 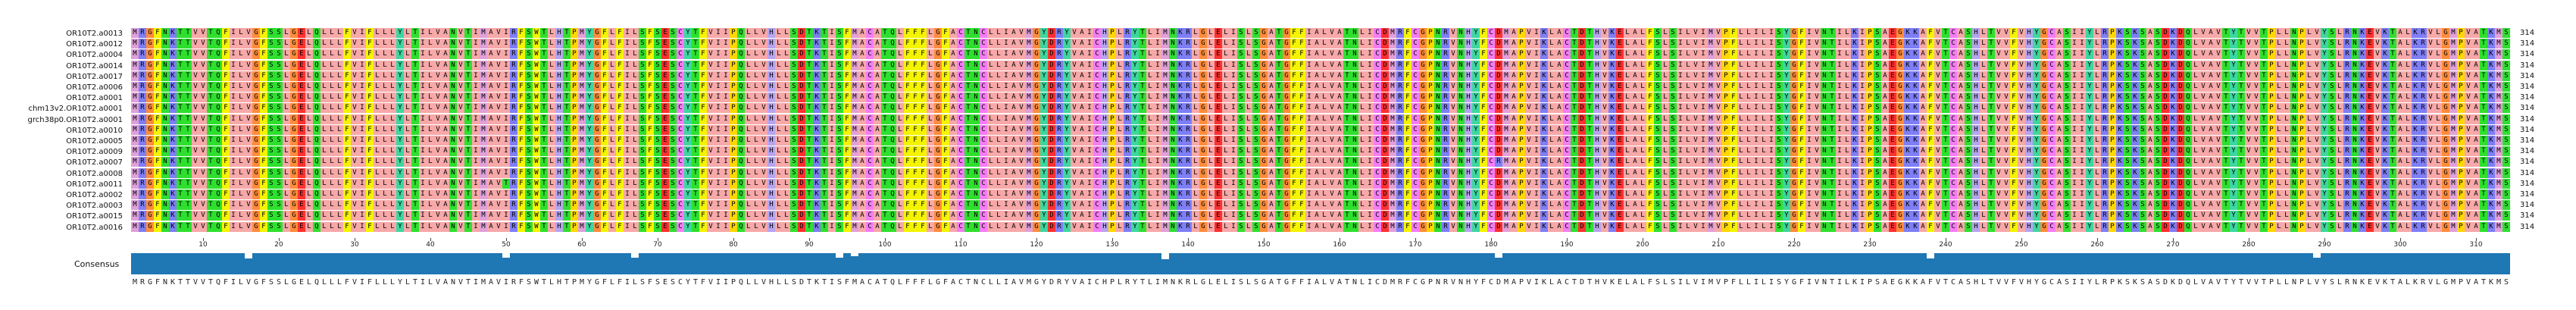 What do you see at coordinates (75, 120) in the screenshot?
I see `sequence-name: grch38p0.OR10T2.a0001` at bounding box center [75, 120].